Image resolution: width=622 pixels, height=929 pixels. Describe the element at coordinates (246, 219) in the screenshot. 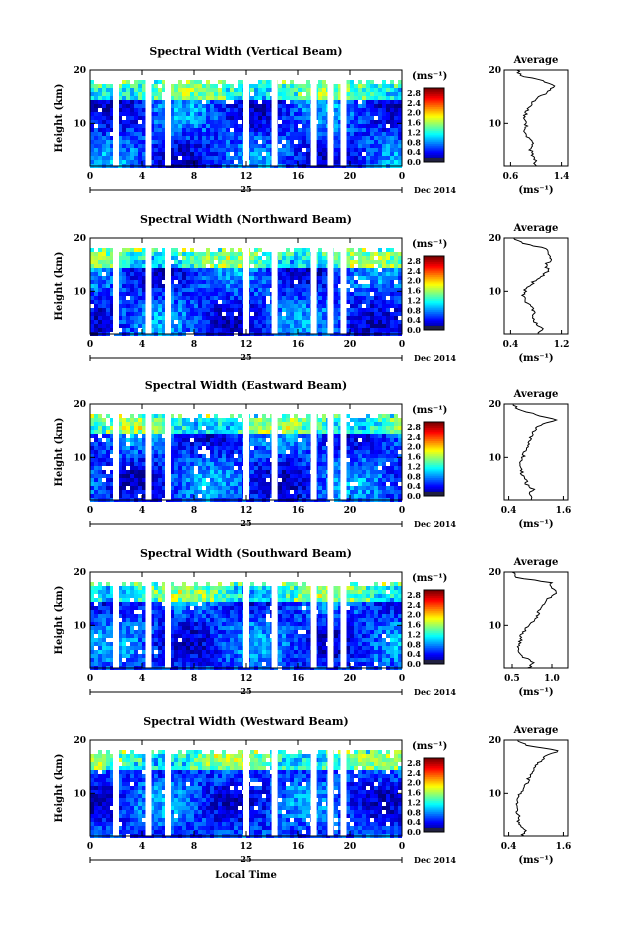

I see `chart-title: Spectral Width (Northward Beam)` at that location.